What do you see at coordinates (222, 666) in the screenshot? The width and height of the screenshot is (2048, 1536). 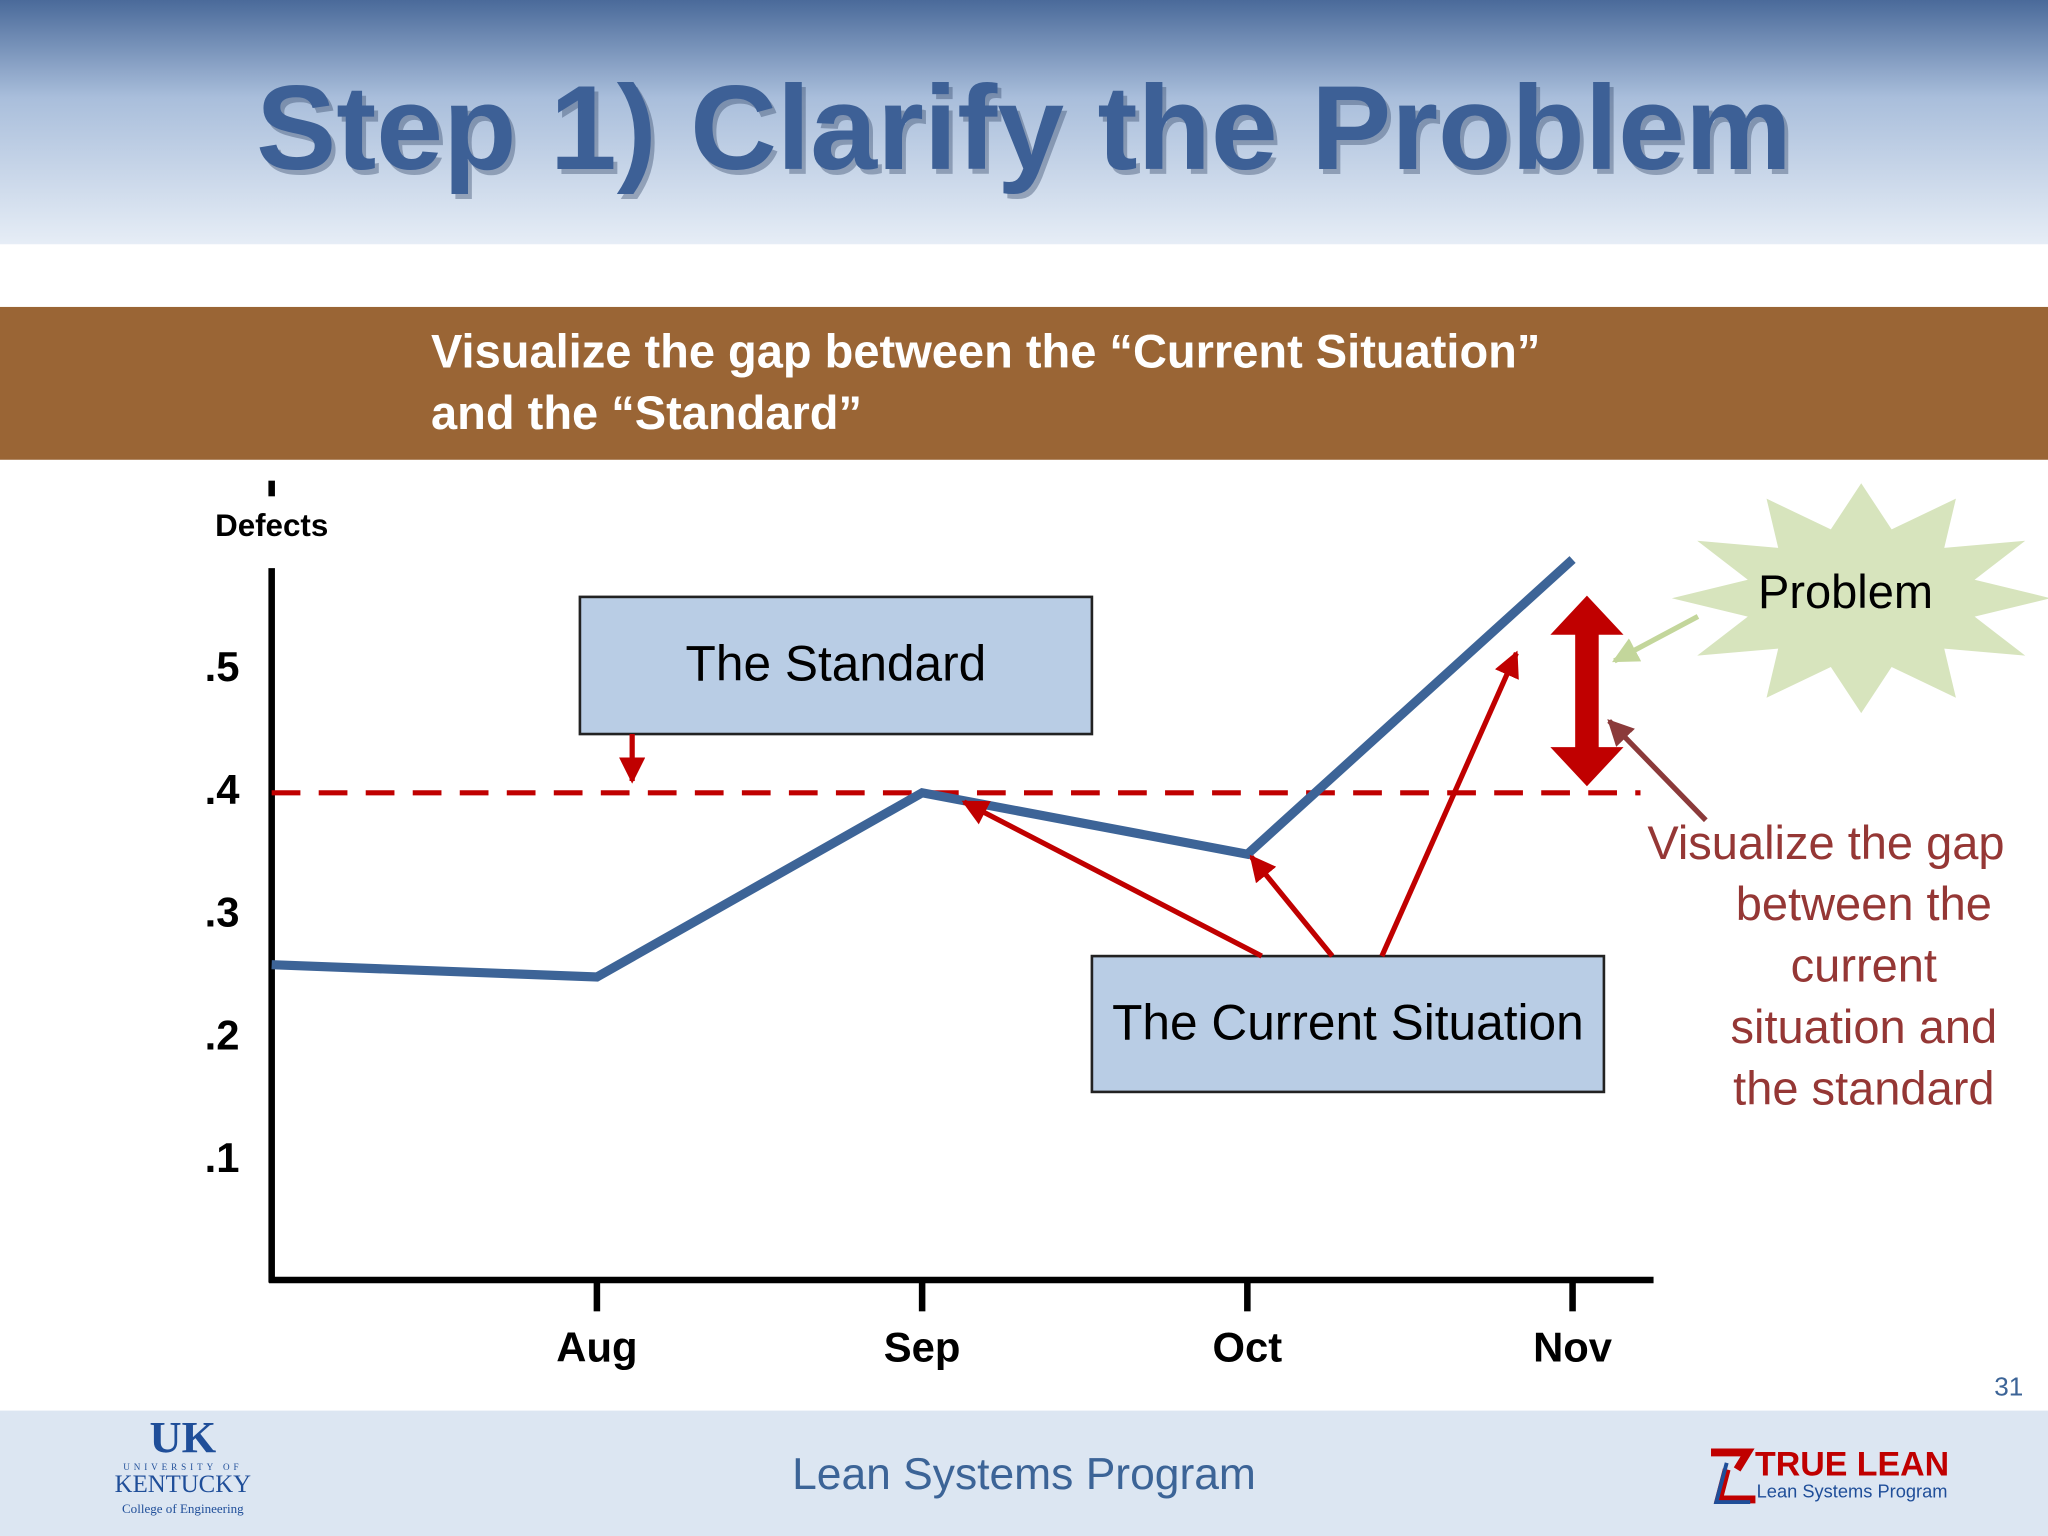 I see `y-tick-label: .5` at bounding box center [222, 666].